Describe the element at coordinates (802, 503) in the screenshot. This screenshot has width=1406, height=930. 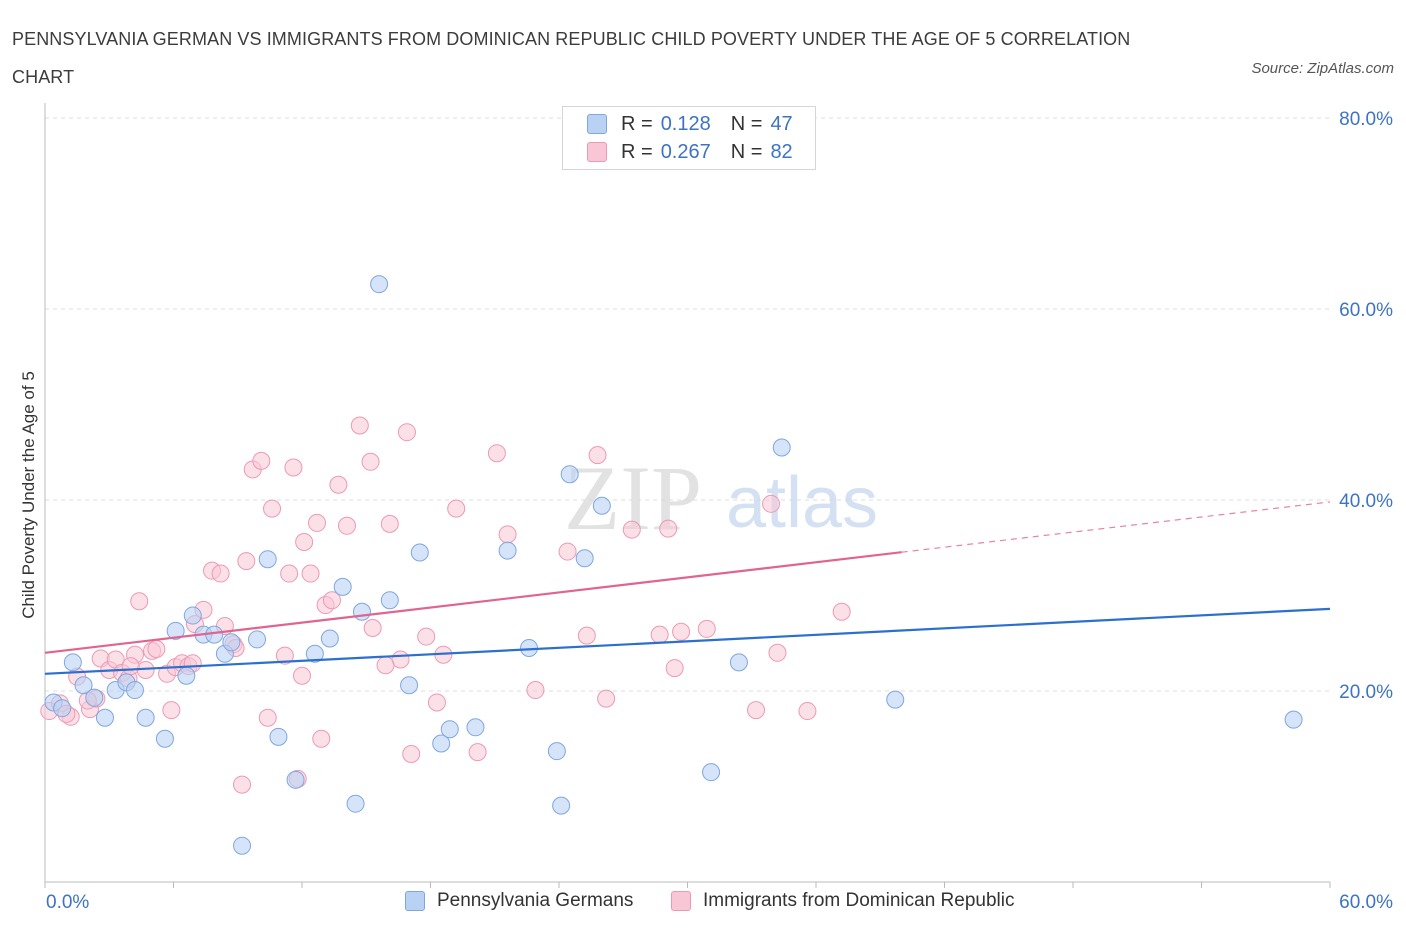
I see `watermark-atlas: atlas` at that location.